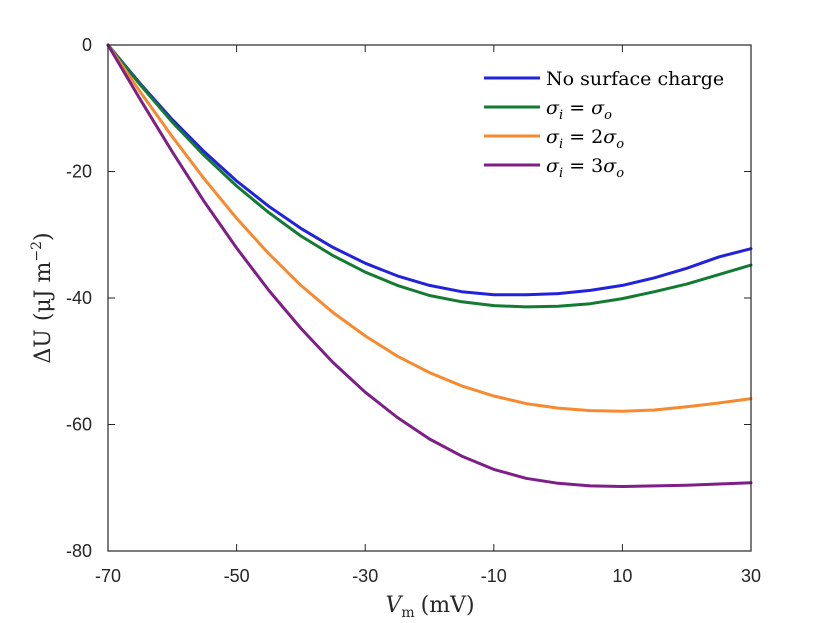 Image resolution: width=830 pixels, height=623 pixels. I want to click on y-tick-label: 0, so click(87, 45).